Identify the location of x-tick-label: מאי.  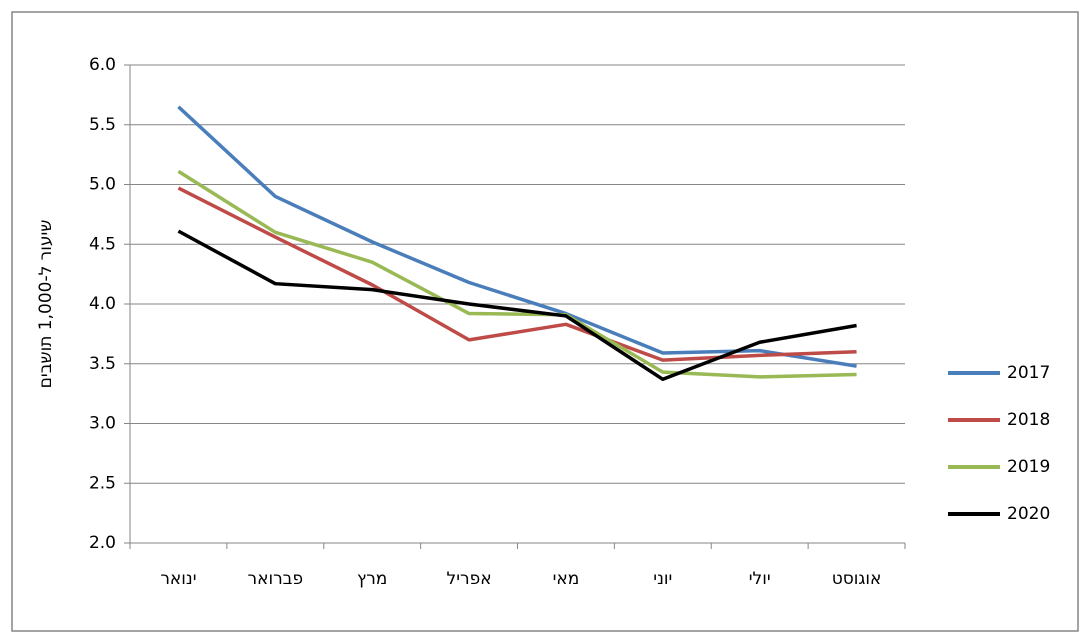
(566, 579).